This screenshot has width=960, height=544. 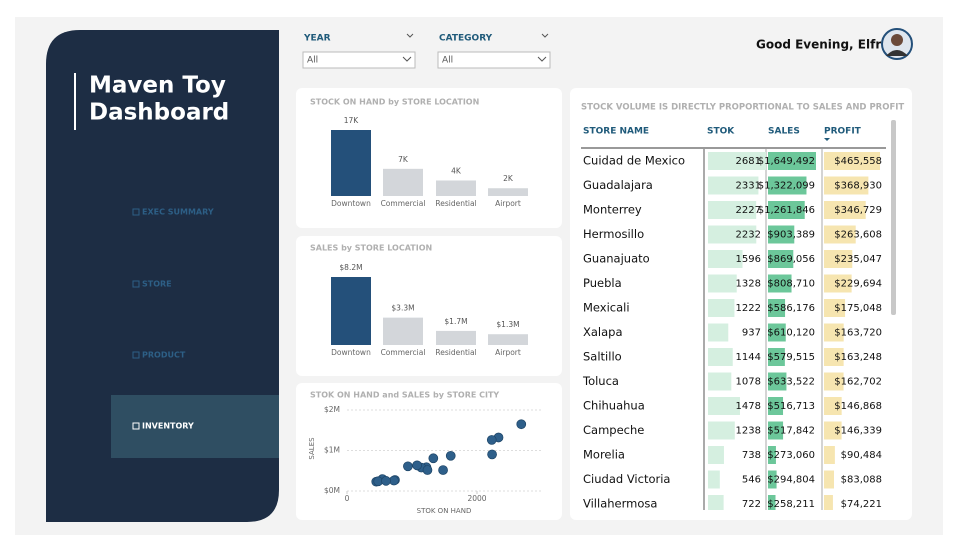 I want to click on cell: $516,713, so click(x=791, y=406).